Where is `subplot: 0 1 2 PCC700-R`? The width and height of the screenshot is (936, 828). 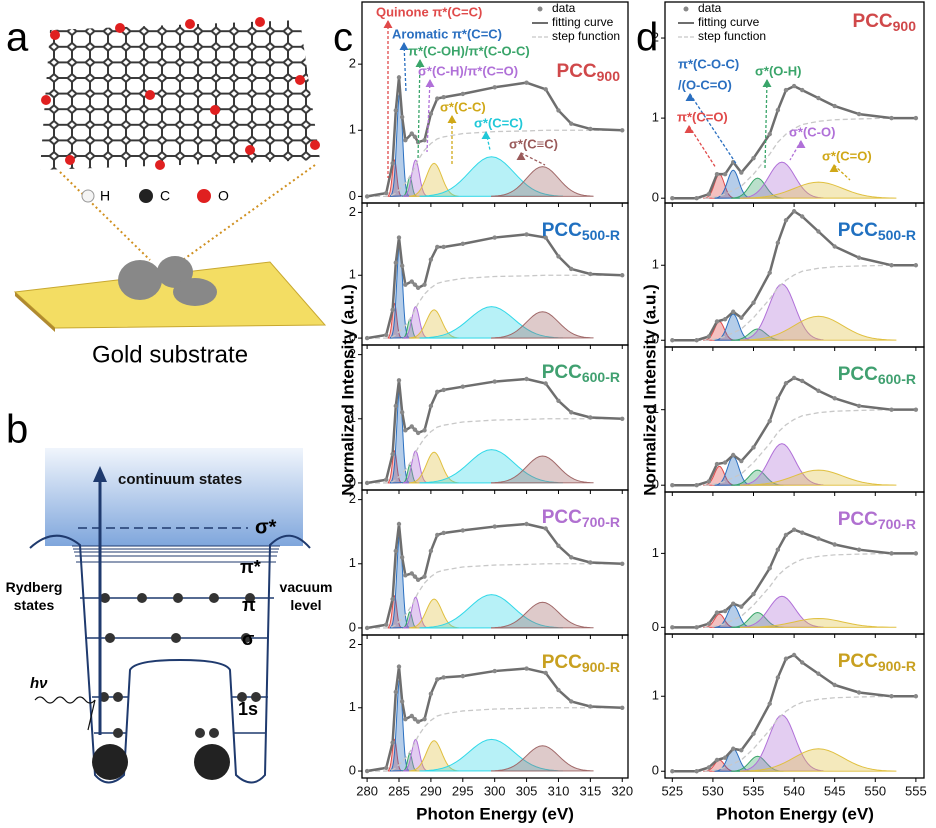
subplot: 0 1 2 PCC700-R is located at coordinates (489, 564).